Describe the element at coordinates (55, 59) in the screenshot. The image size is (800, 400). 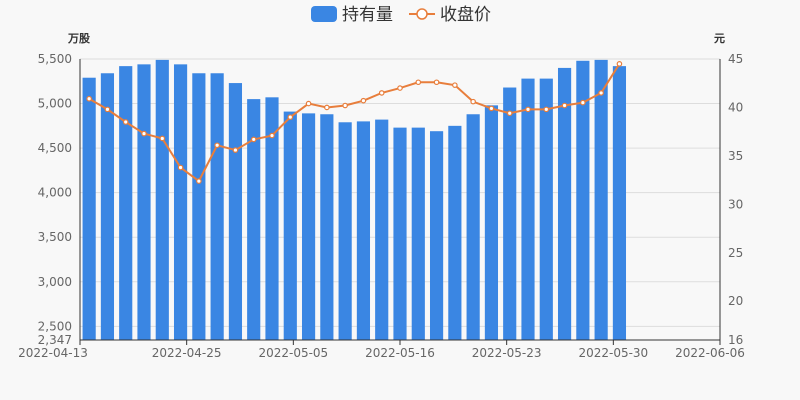
I see `y-left-tick-label: 5,500` at that location.